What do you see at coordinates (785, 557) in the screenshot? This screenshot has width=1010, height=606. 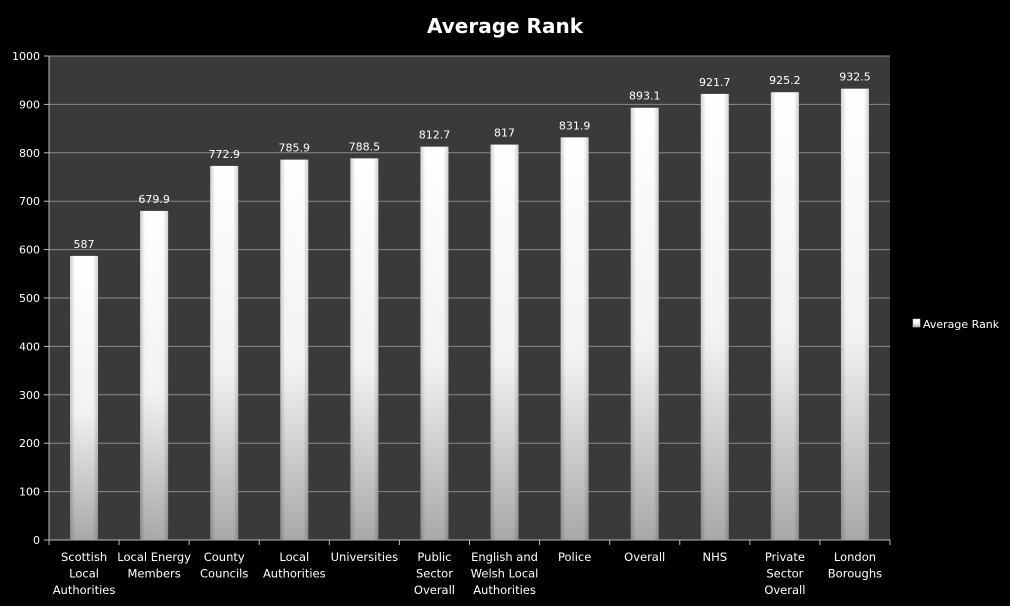 I see `x-tick-label-line: Private` at bounding box center [785, 557].